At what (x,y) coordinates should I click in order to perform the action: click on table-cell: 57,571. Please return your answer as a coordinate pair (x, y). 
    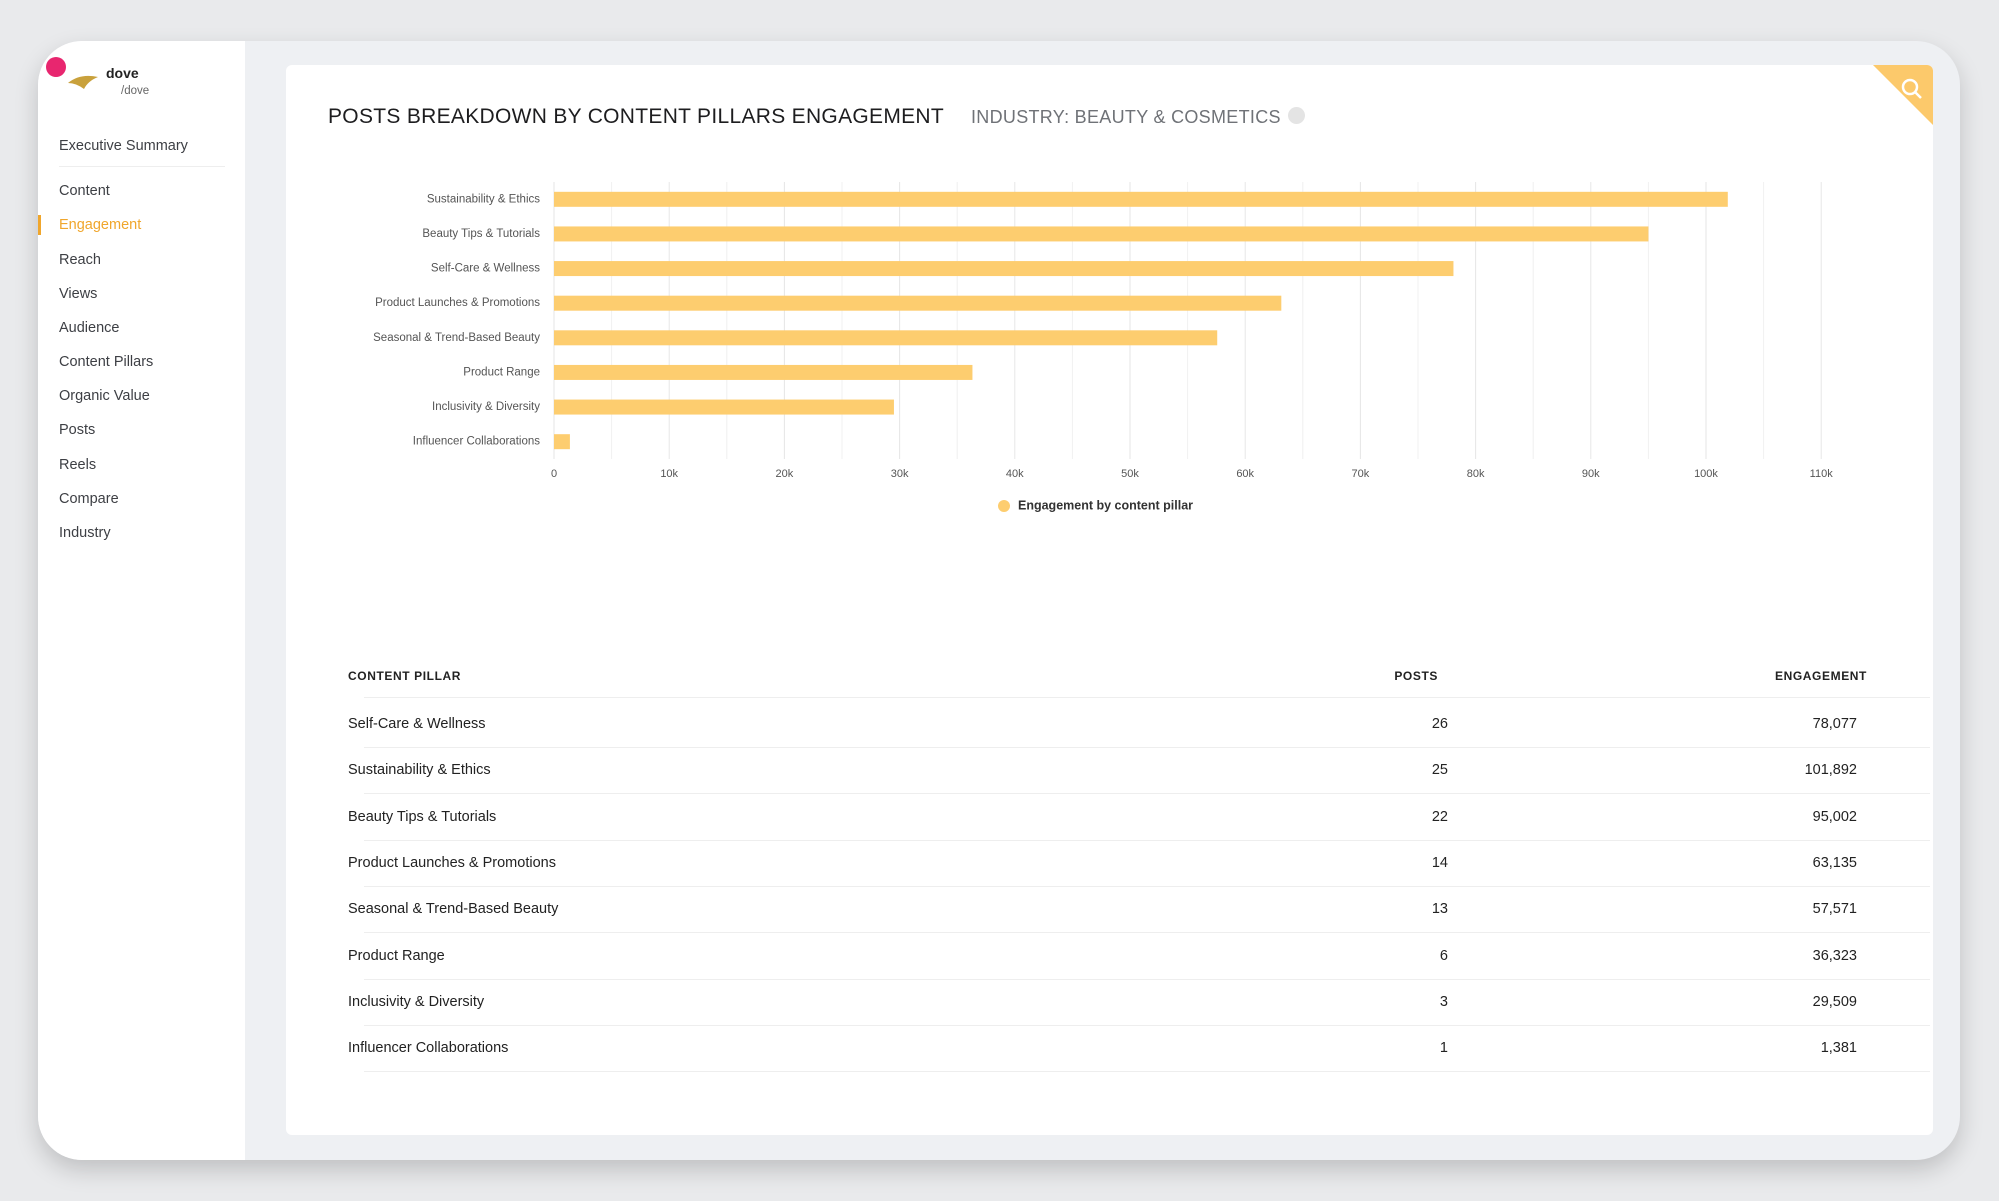
    Looking at the image, I should click on (1834, 909).